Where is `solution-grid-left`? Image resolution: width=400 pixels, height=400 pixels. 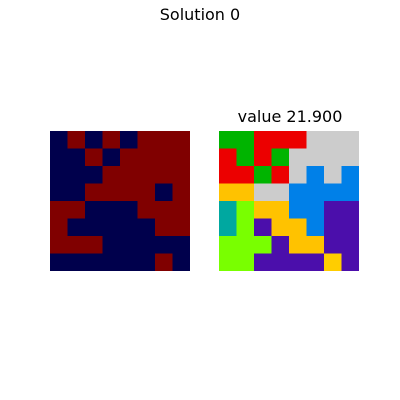
solution-grid-left is located at coordinates (120, 201).